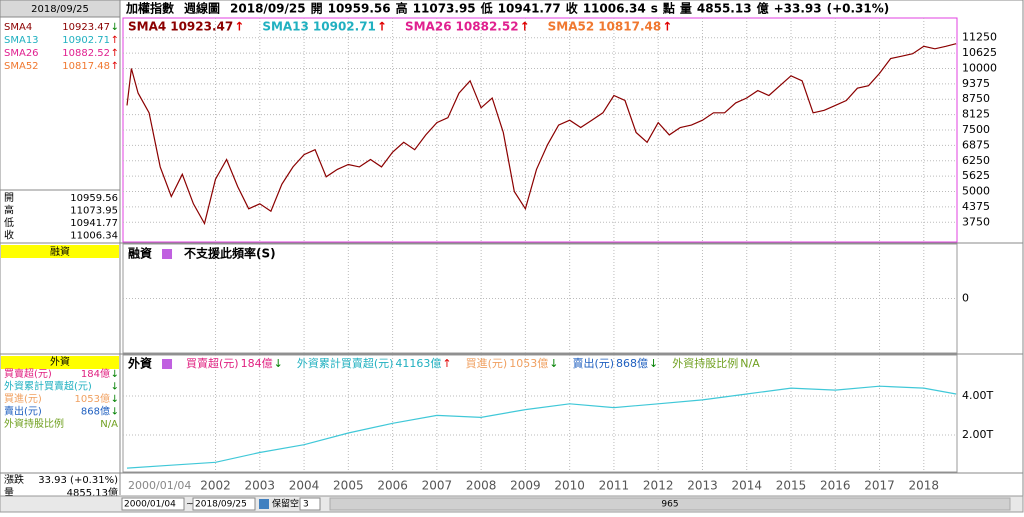 The image size is (1024, 517). Describe the element at coordinates (746, 486) in the screenshot. I see `x-tick-label: 2014` at that location.